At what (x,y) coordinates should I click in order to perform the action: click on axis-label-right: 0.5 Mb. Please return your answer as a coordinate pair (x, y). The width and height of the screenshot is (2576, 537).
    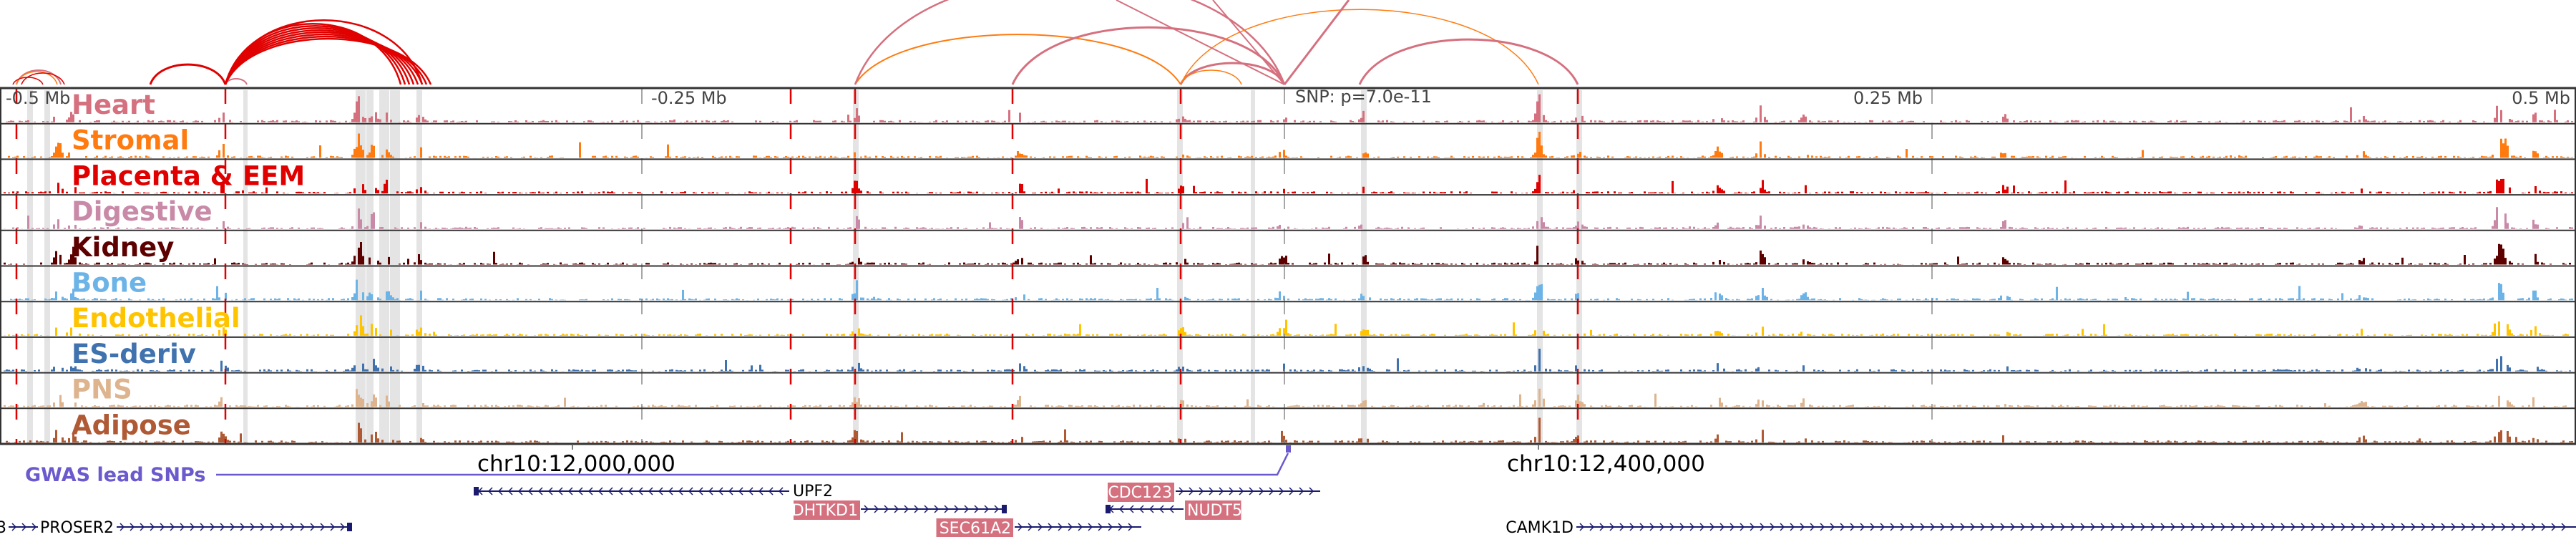
    Looking at the image, I should click on (2541, 98).